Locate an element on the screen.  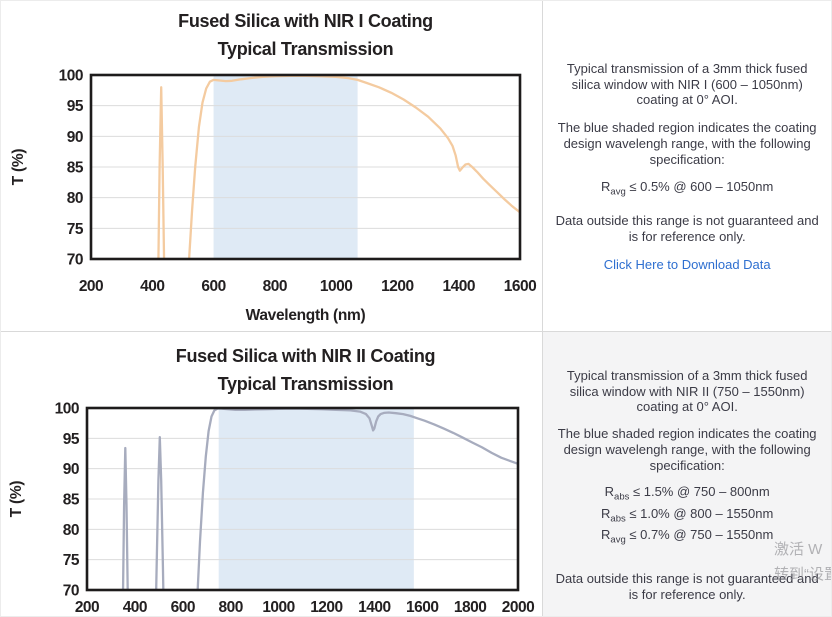
spec-lines: Ravg ≤ 0.5% @ 600 – 1050nm is located at coordinates (687, 190).